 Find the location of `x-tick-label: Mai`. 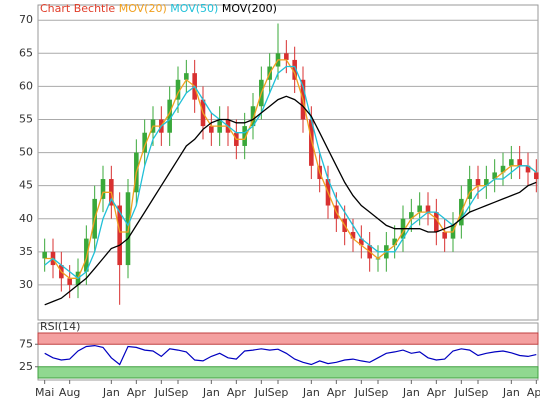

x-tick-label: Mai is located at coordinates (44, 392).